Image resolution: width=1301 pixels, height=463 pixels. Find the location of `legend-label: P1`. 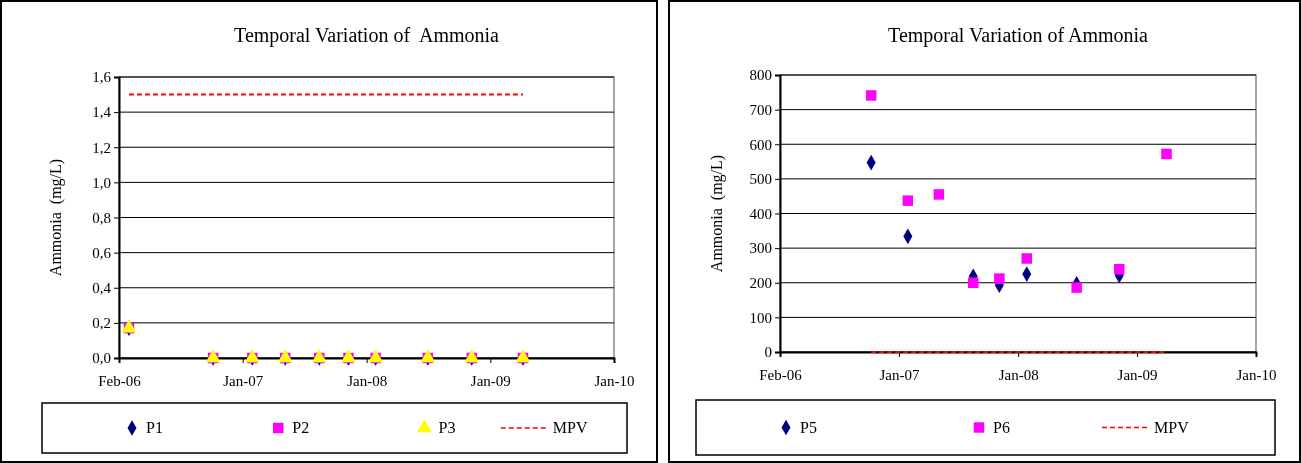

legend-label: P1 is located at coordinates (154, 427).